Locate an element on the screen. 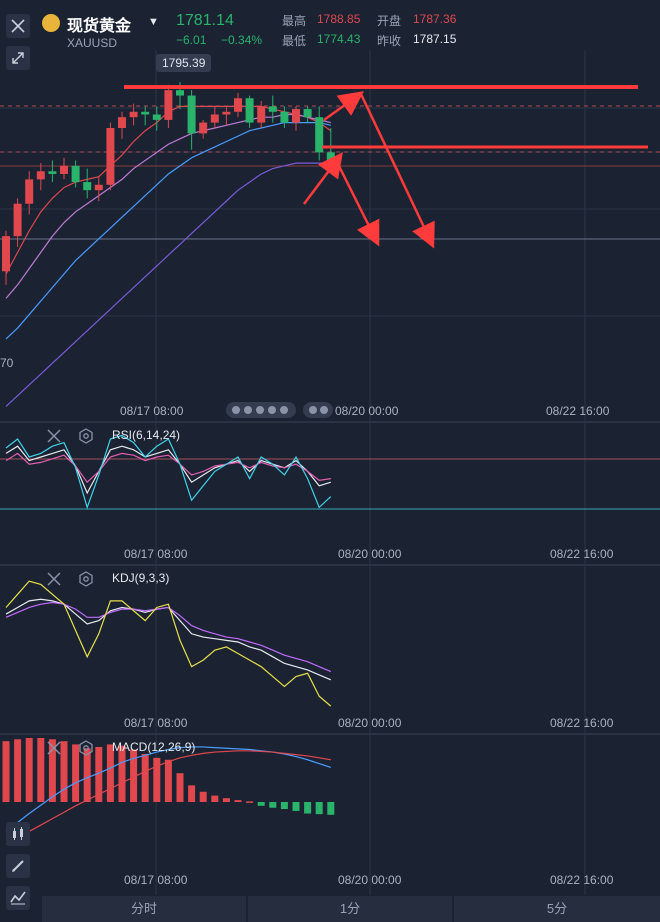  macd-dea-line is located at coordinates (168, 797).